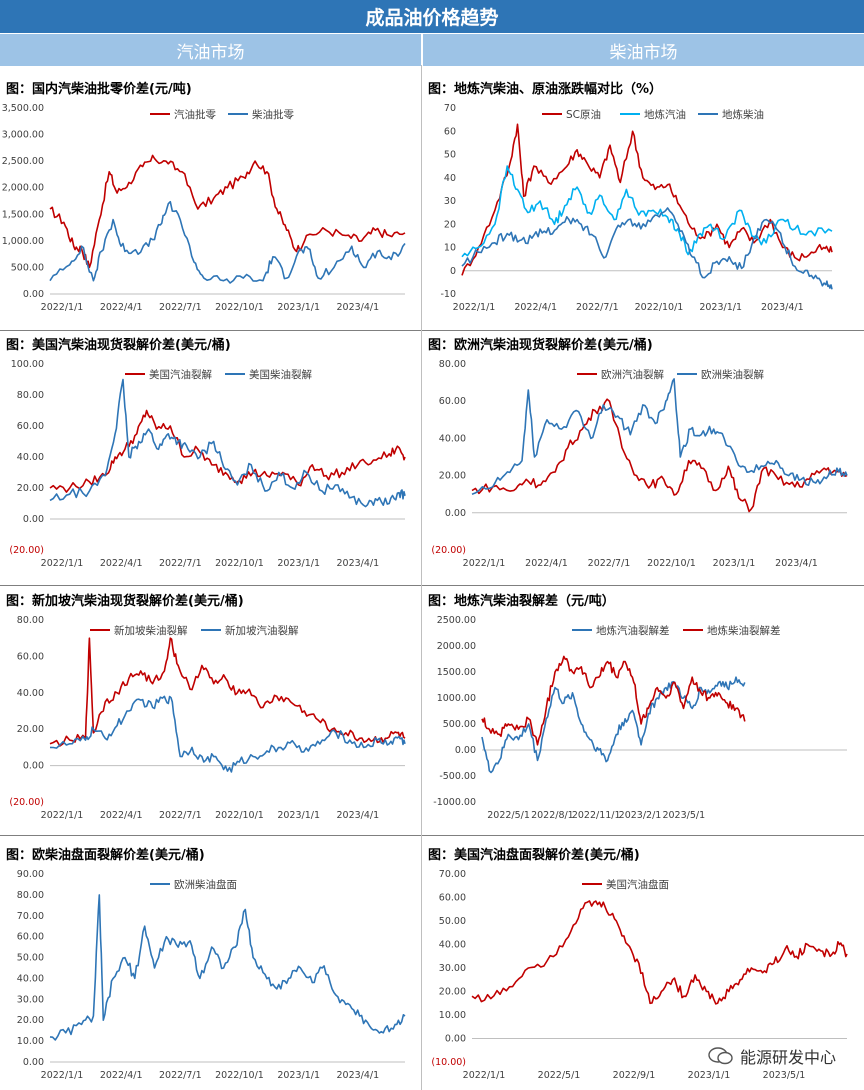  Describe the element at coordinates (456, 620) in the screenshot. I see `y-tick-label: 2500.00` at that location.